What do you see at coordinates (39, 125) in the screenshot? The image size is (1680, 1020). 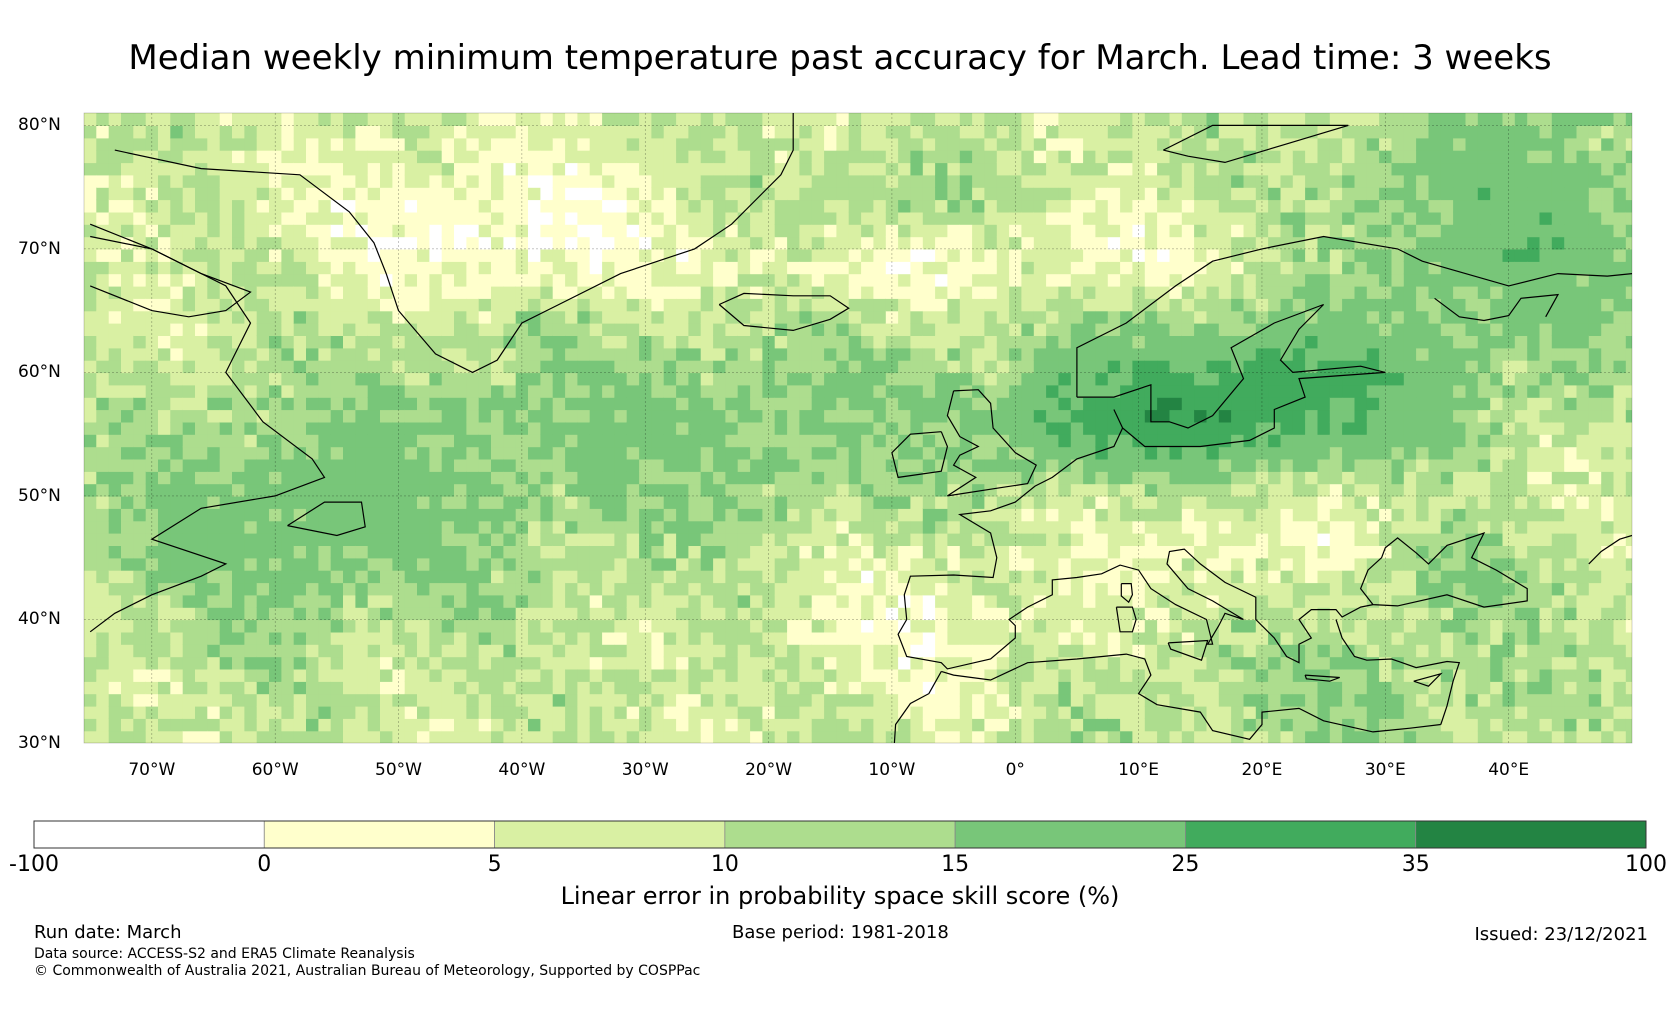 I see `lat-label: 80°N` at bounding box center [39, 125].